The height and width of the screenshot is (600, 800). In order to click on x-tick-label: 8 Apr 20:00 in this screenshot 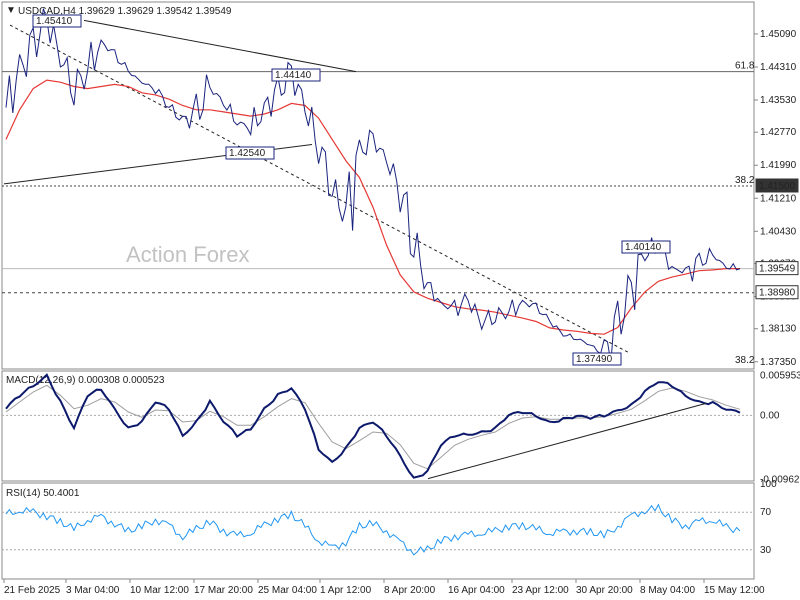, I will do `click(410, 590)`.